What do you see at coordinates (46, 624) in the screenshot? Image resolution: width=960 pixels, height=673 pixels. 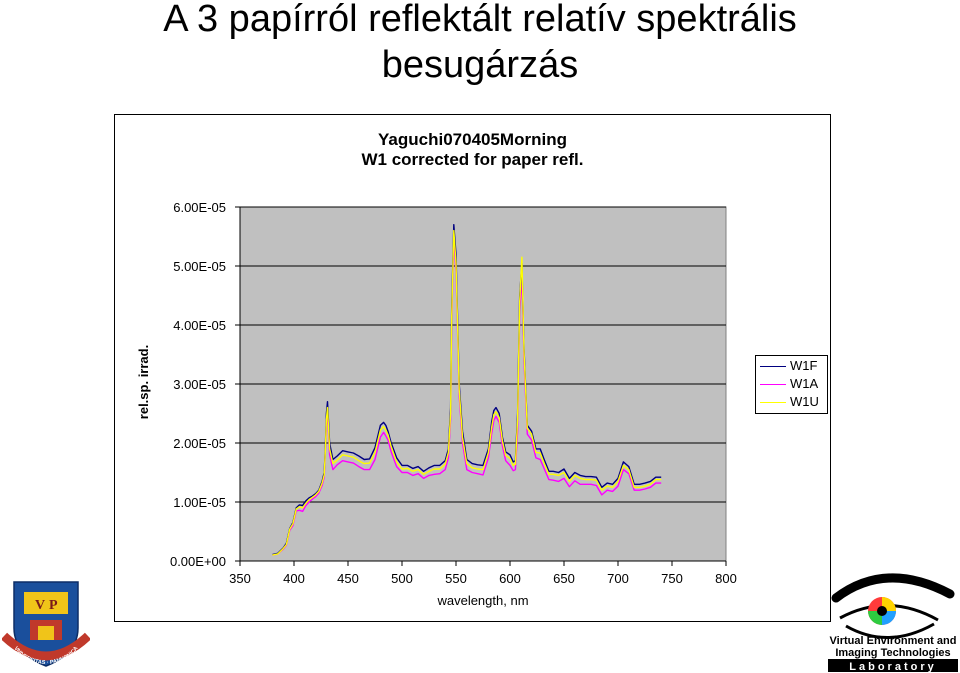 I see `university-seal-icon: V P VNIVERSITAS · PANNONICA` at bounding box center [46, 624].